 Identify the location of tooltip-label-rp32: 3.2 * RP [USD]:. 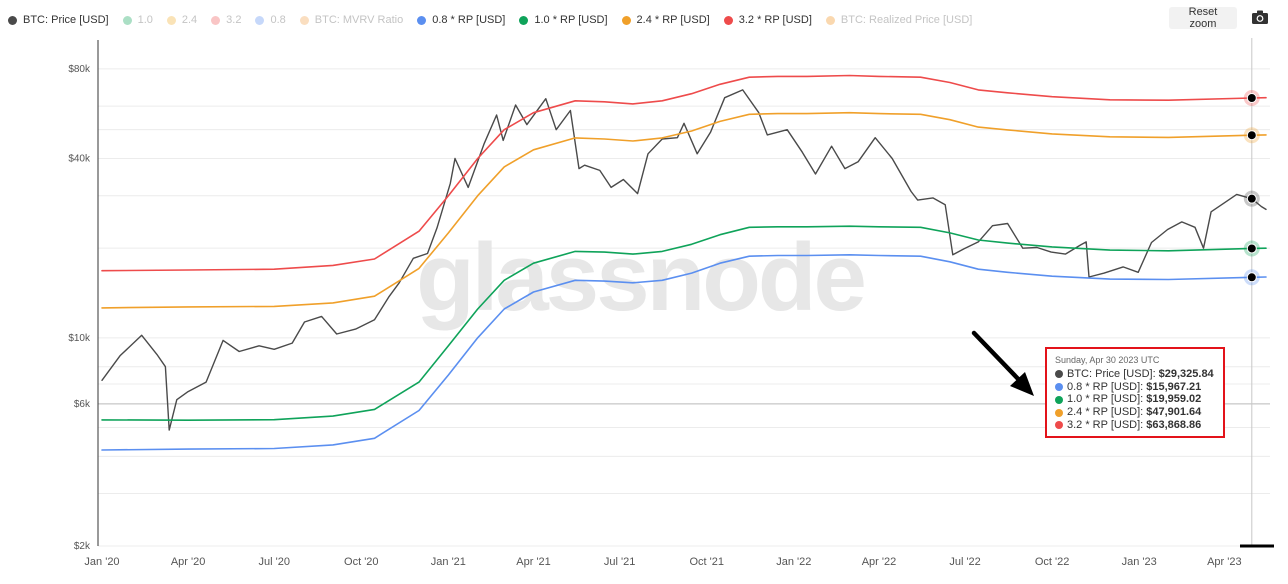
(1105, 424).